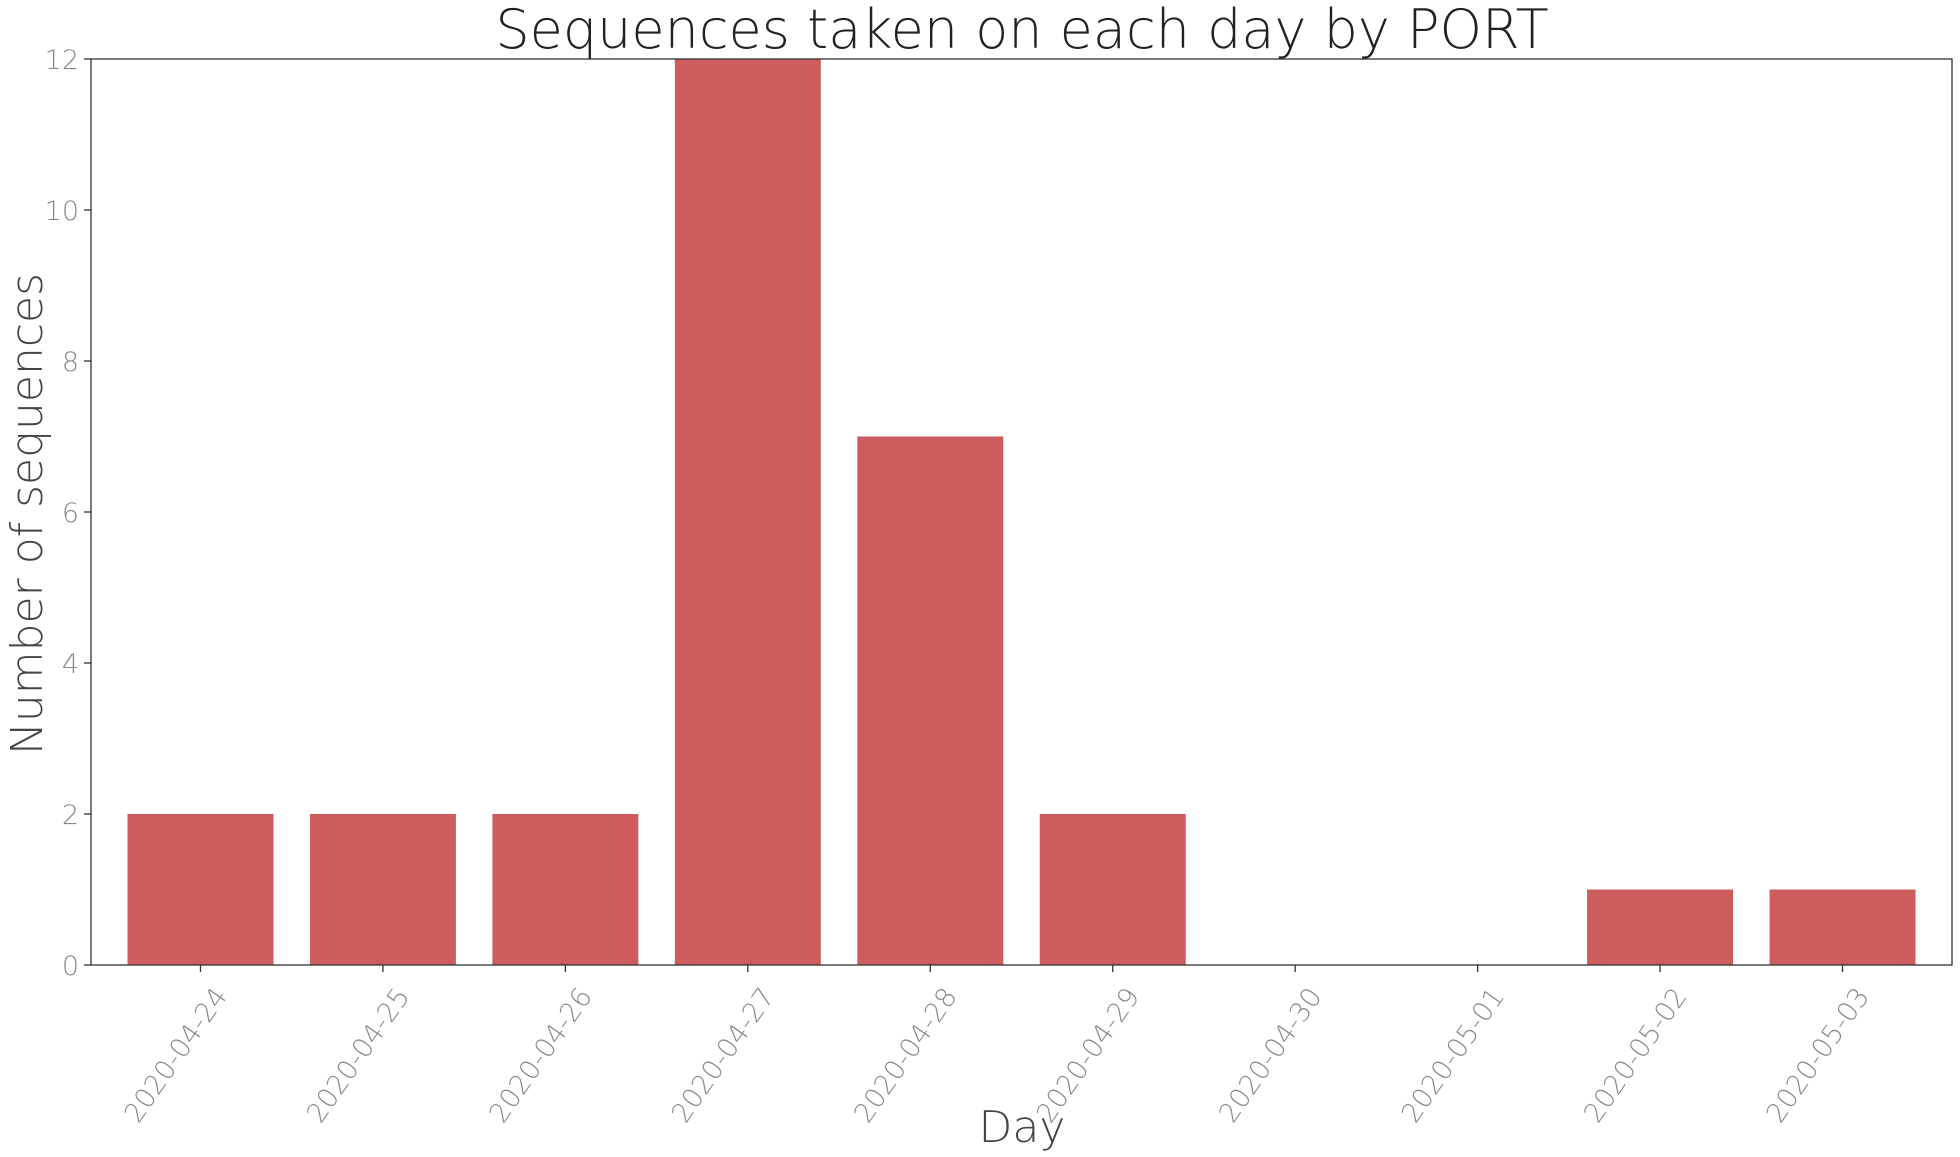 Image resolution: width=1960 pixels, height=1157 pixels. I want to click on x-tick-label: 2020-04-24, so click(176, 1055).